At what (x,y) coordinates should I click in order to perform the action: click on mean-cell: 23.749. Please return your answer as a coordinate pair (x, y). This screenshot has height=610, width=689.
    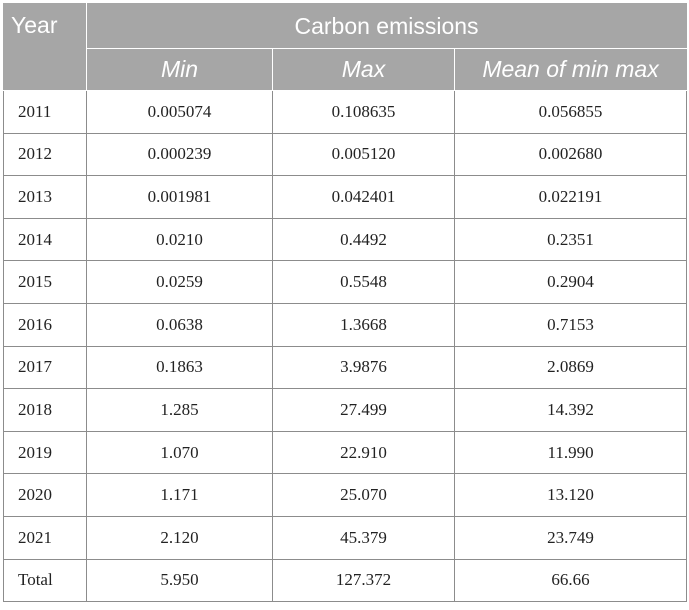
    Looking at the image, I should click on (570, 537).